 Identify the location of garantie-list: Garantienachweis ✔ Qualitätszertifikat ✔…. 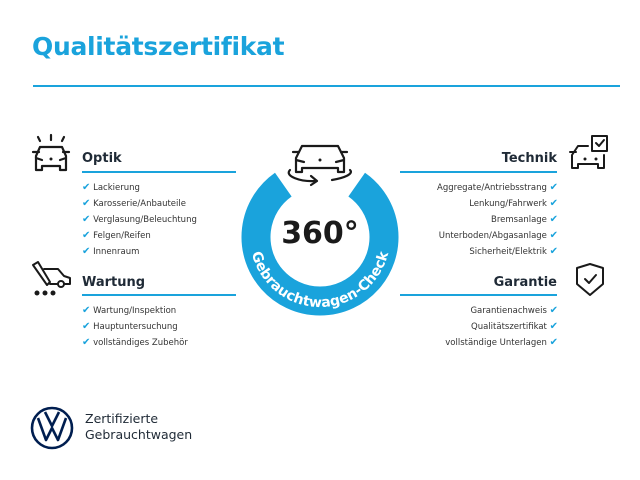
(469, 327).